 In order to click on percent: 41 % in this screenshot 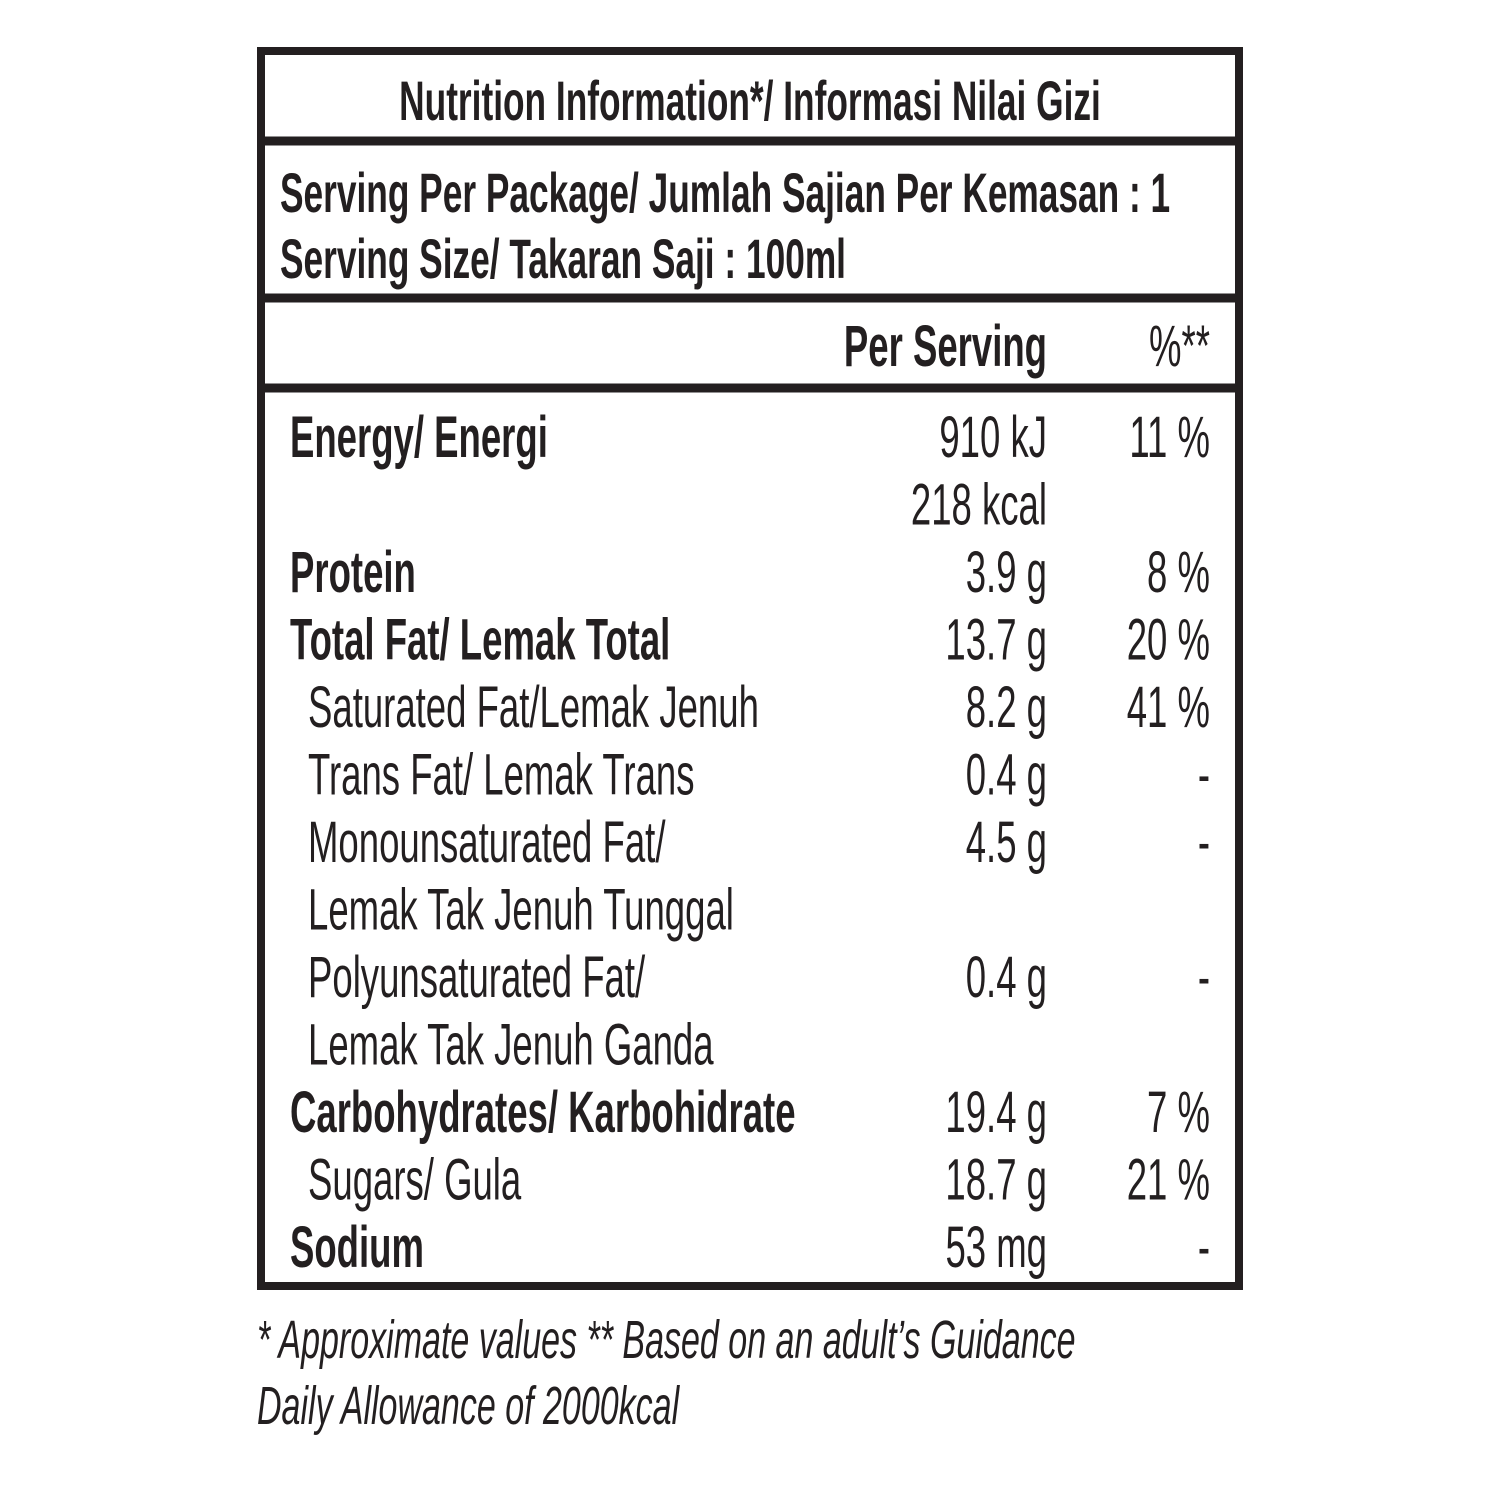, I will do `click(1168, 708)`.